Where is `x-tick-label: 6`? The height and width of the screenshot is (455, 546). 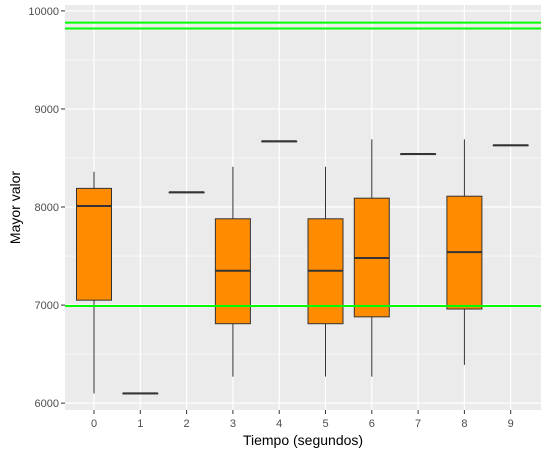
x-tick-label: 6 is located at coordinates (372, 424).